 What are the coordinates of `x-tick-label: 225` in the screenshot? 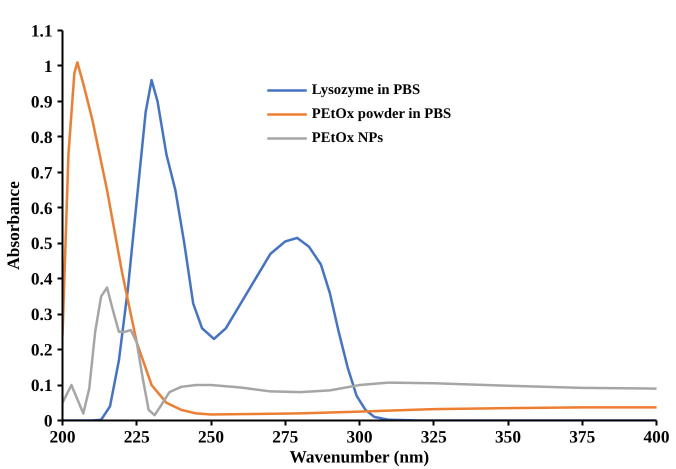 It's located at (137, 437).